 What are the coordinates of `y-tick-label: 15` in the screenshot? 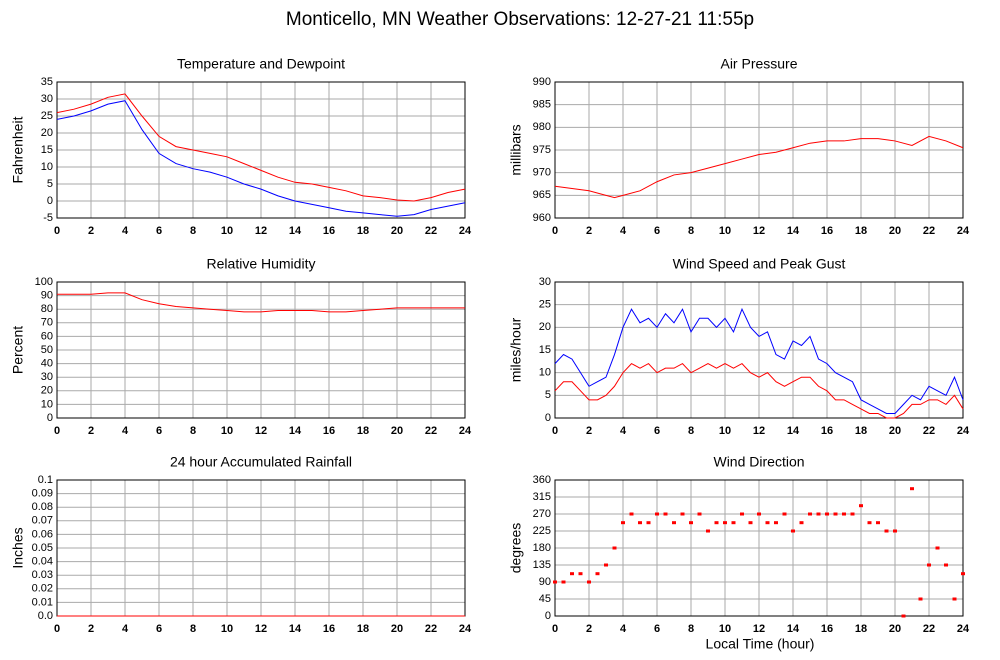 It's located at (545, 350).